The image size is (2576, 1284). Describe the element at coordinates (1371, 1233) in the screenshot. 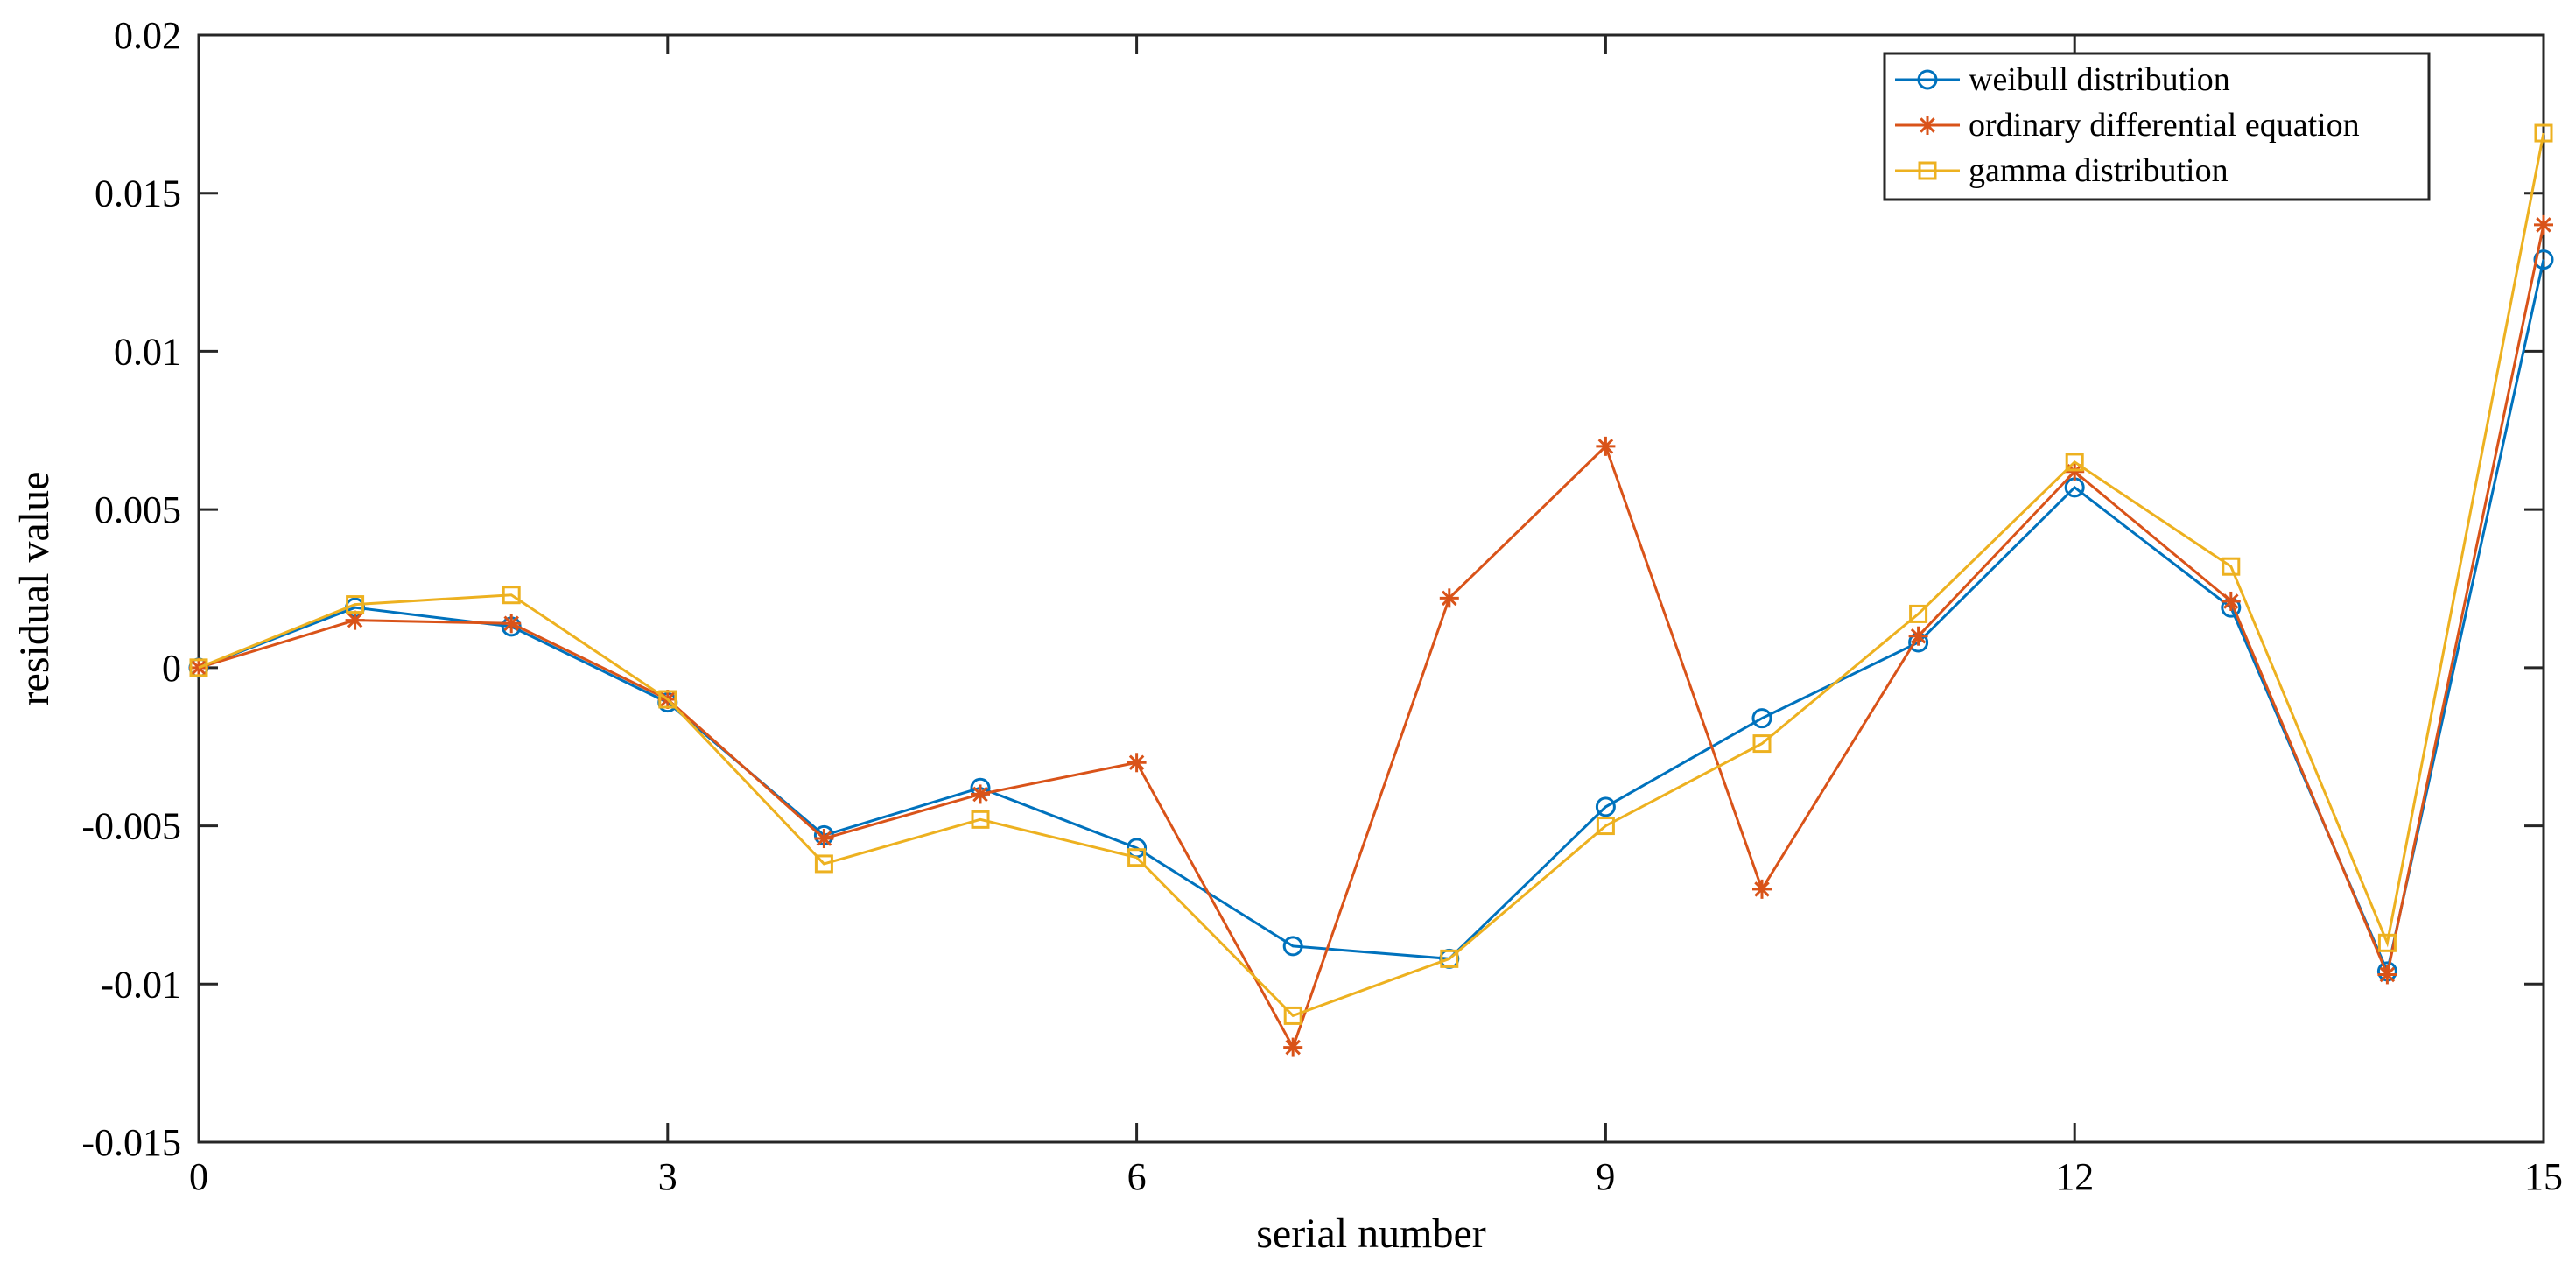

I see `x-axis-title: serial number` at that location.